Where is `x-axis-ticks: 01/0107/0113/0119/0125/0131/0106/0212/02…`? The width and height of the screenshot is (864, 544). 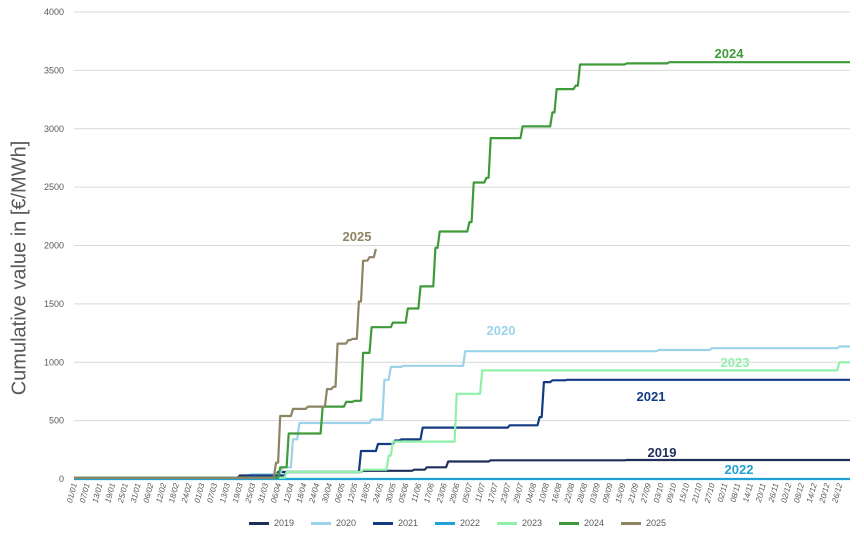 x-axis-ticks: 01/0107/0113/0119/0125/0131/0106/0212/02… is located at coordinates (454, 493).